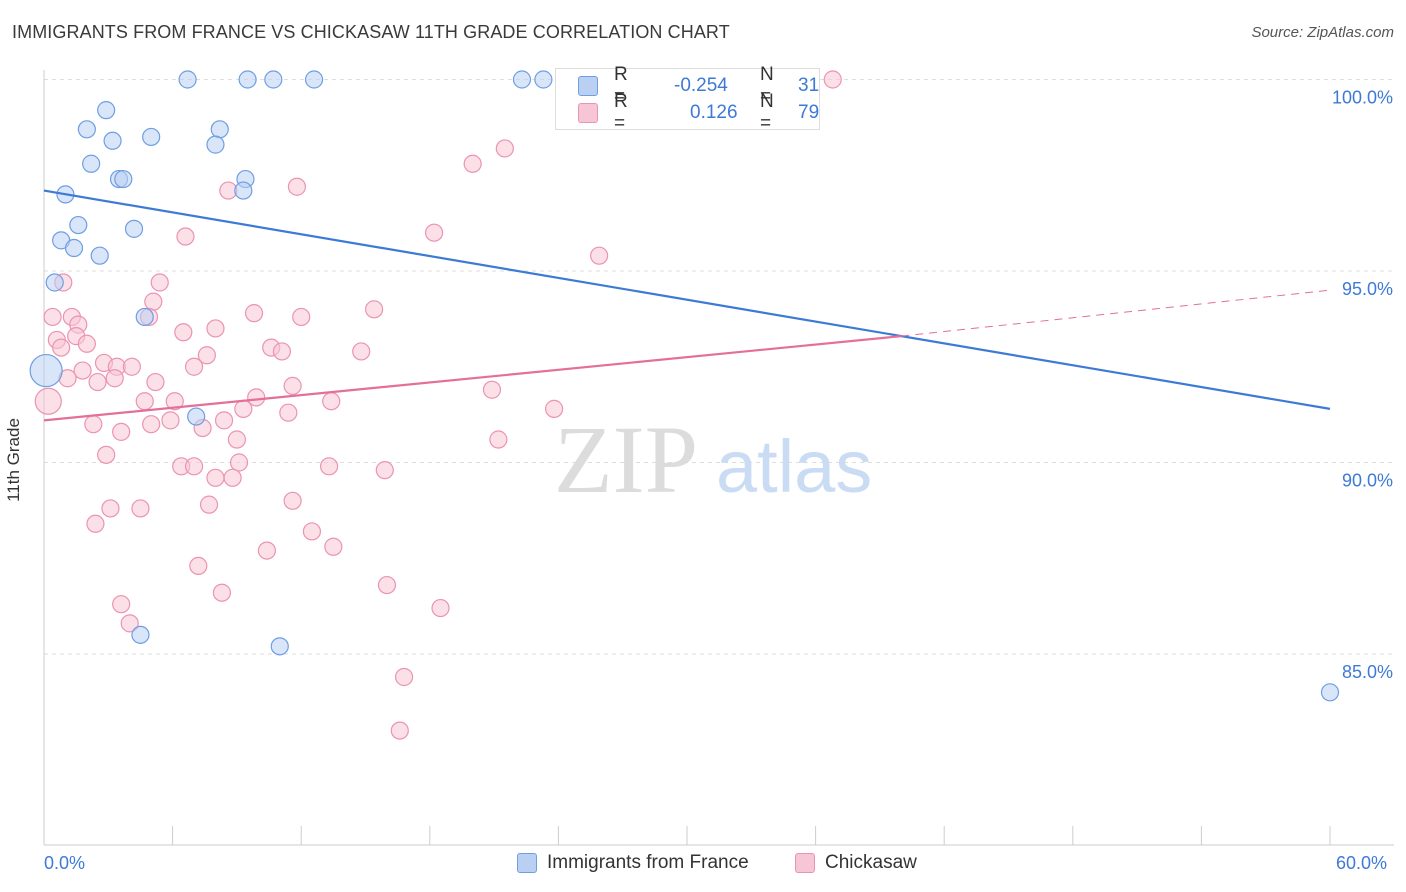  I want to click on source-credit: Source: ZipAtlas.com, so click(1322, 32).